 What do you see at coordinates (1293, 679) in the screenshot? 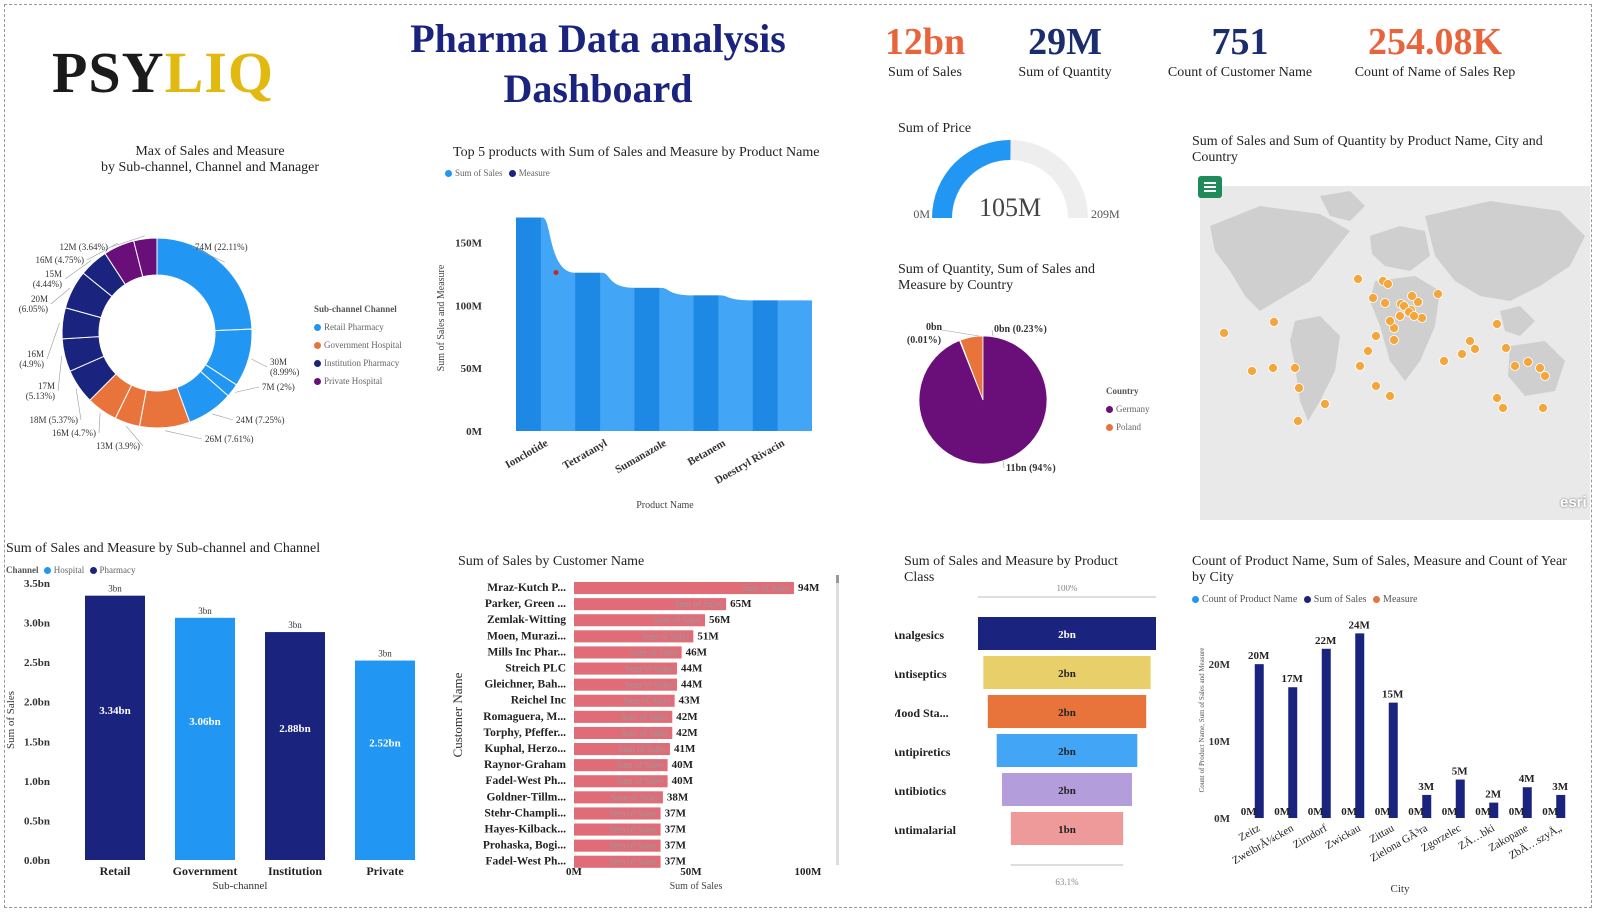
I see `bar-value-label: 17M` at bounding box center [1293, 679].